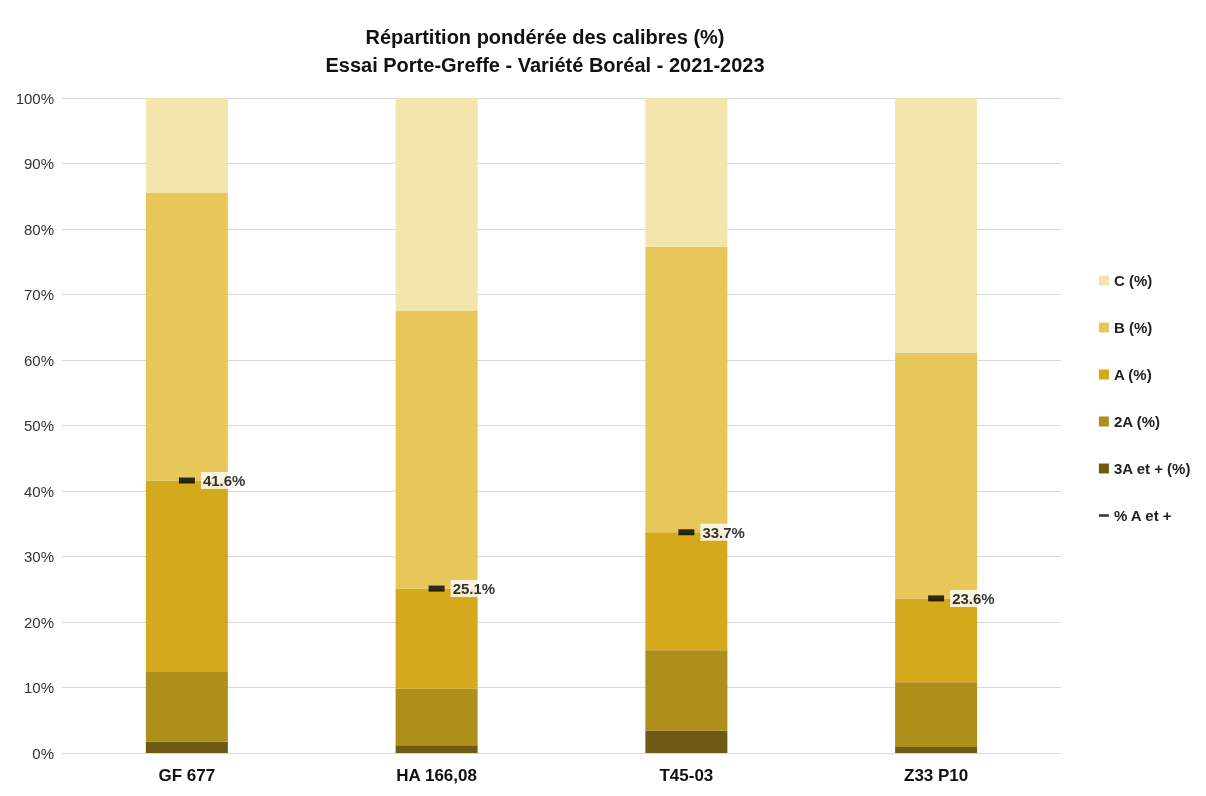 The height and width of the screenshot is (796, 1206). Describe the element at coordinates (545, 37) in the screenshot. I see `chart-title: Répartition pondérée des calibres (%)` at that location.